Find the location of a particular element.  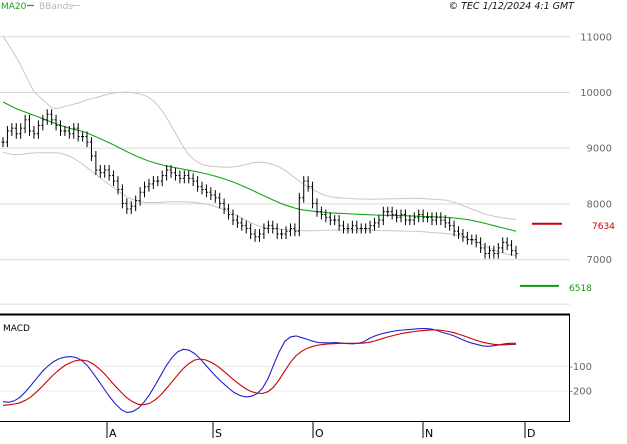

y-tick-labels: 11000 10000 9000 8000 7000 -100 -200 is located at coordinates (590, 214).